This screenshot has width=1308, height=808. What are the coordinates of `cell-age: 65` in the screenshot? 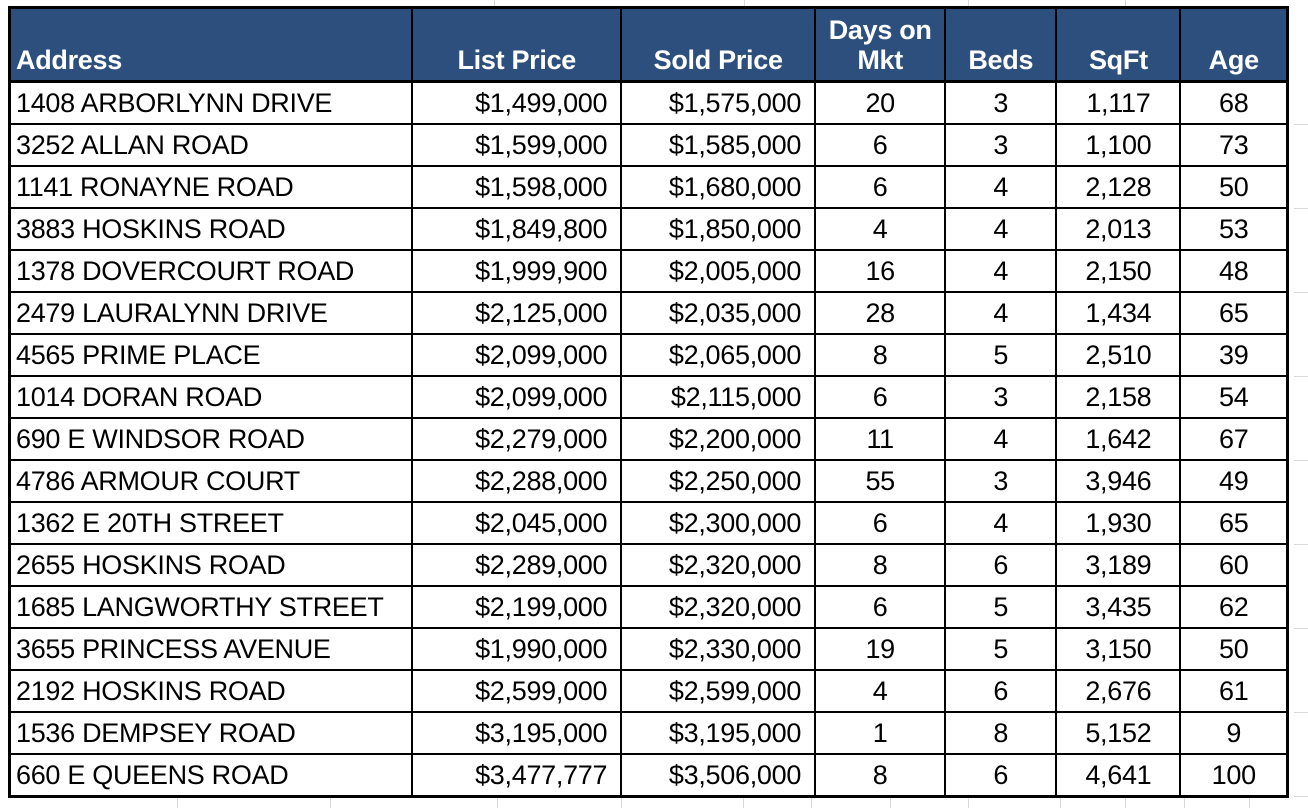 It's located at (1234, 523).